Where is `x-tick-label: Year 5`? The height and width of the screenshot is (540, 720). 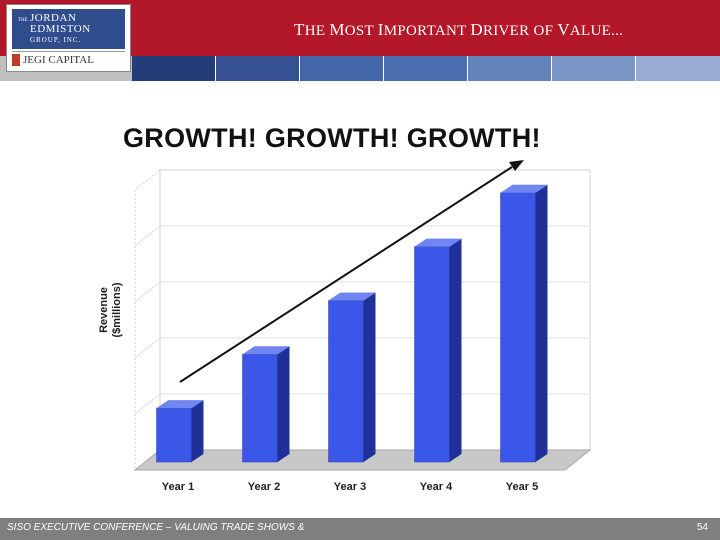
x-tick-label: Year 5 is located at coordinates (522, 487).